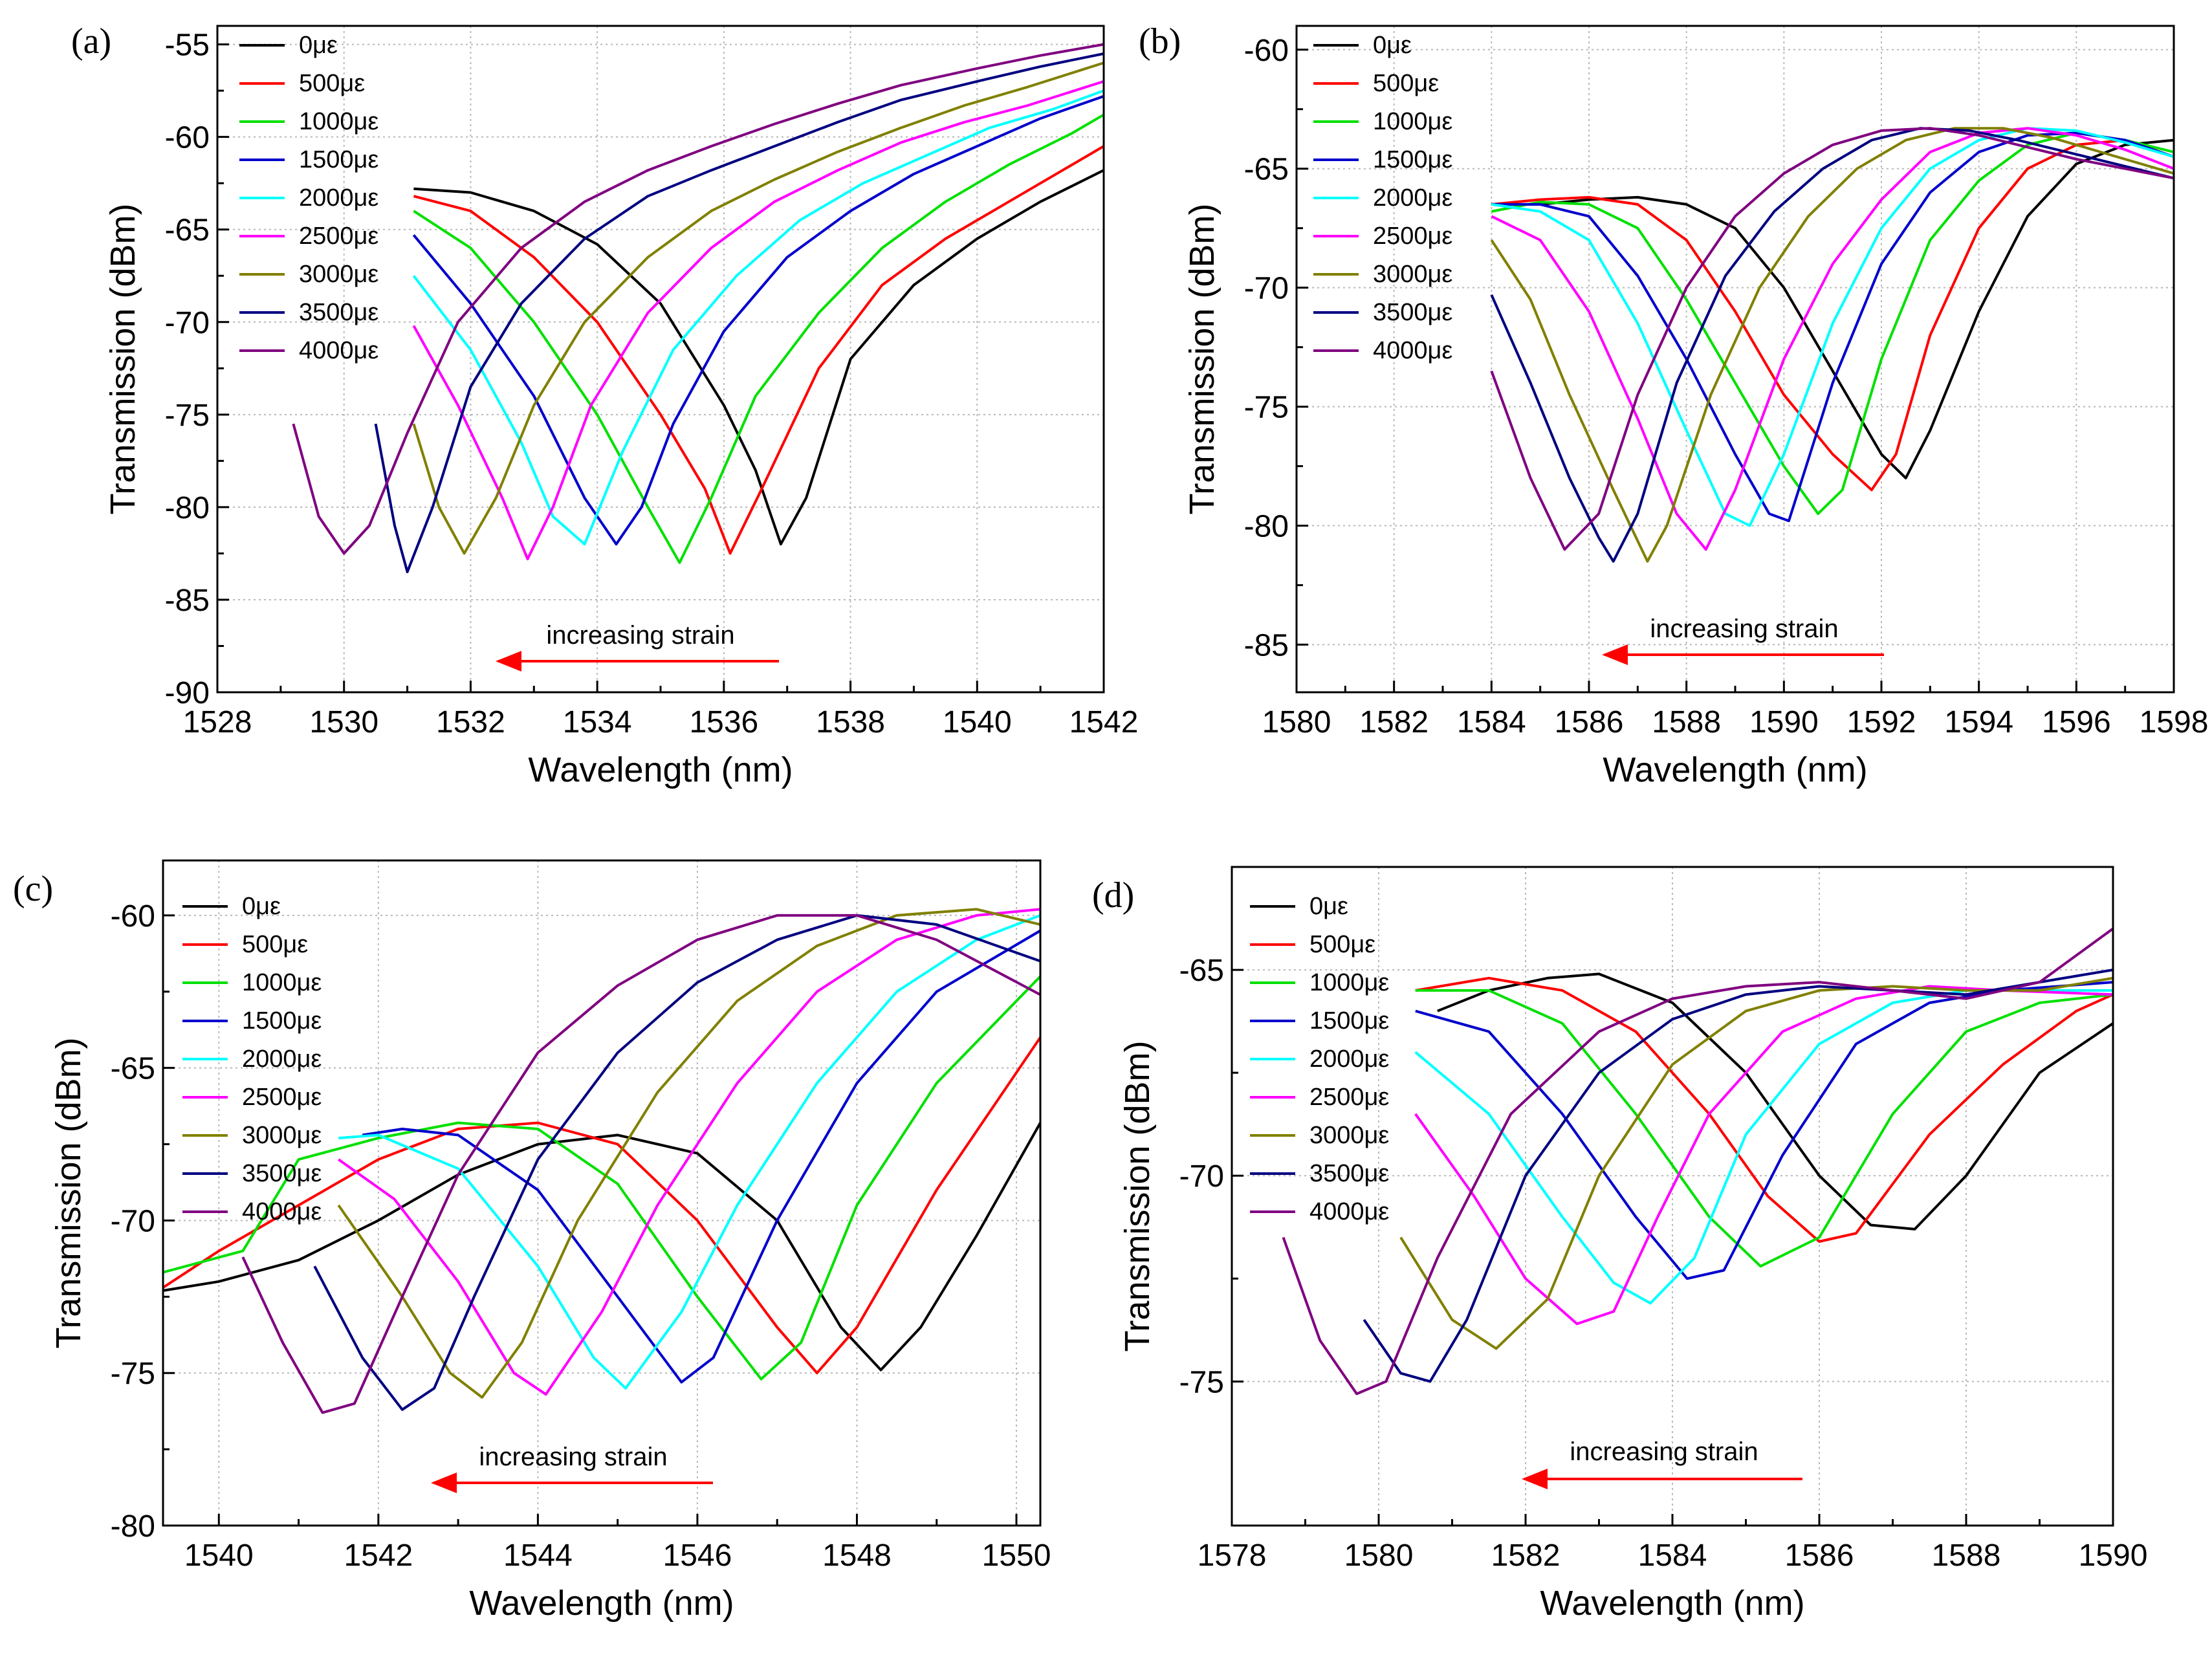 This screenshot has width=2212, height=1653. Describe the element at coordinates (1491, 722) in the screenshot. I see `x-tick-label: 1584` at that location.